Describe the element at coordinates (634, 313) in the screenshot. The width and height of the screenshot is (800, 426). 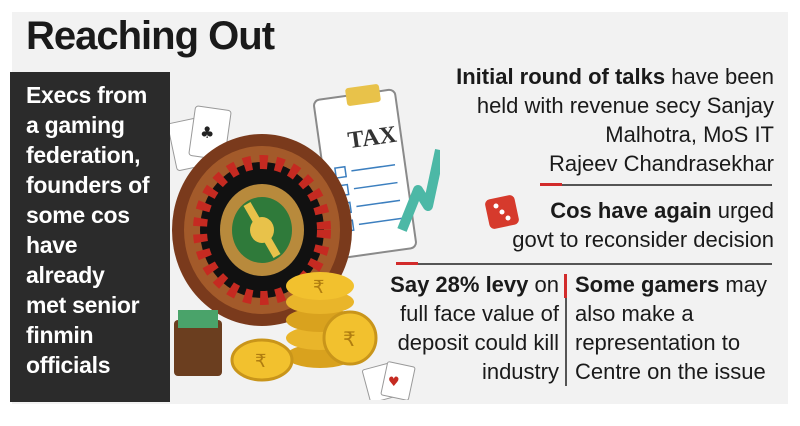
I see `point-text: also make a` at that location.